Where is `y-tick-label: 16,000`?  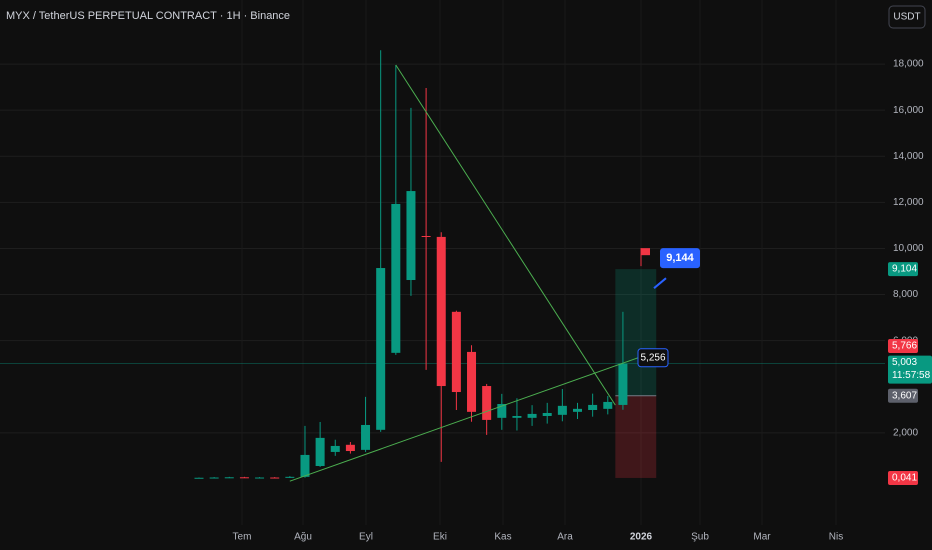 y-tick-label: 16,000 is located at coordinates (908, 110).